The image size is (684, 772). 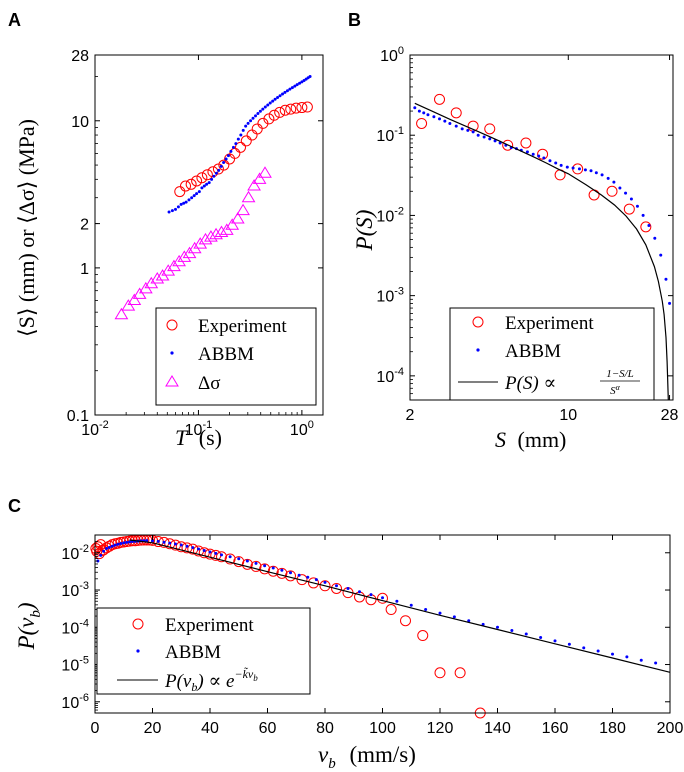 What do you see at coordinates (199, 429) in the screenshot?
I see `panel-a-xtick-label: 10⁻¹` at bounding box center [199, 429].